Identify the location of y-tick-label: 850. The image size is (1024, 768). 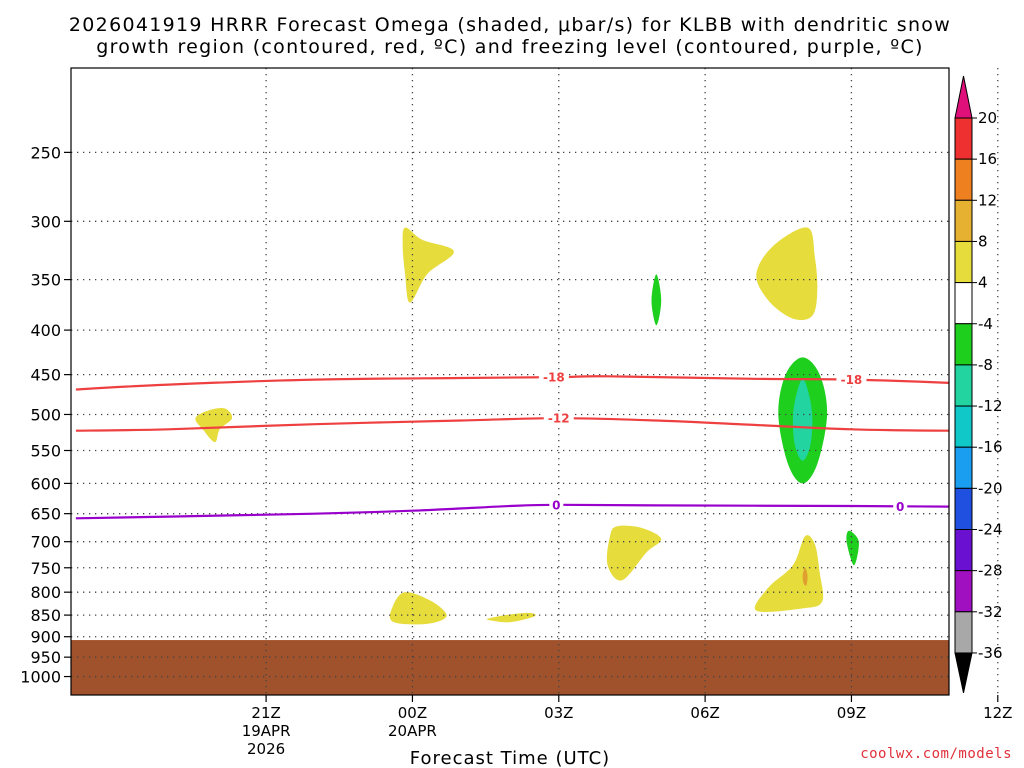
(45, 615).